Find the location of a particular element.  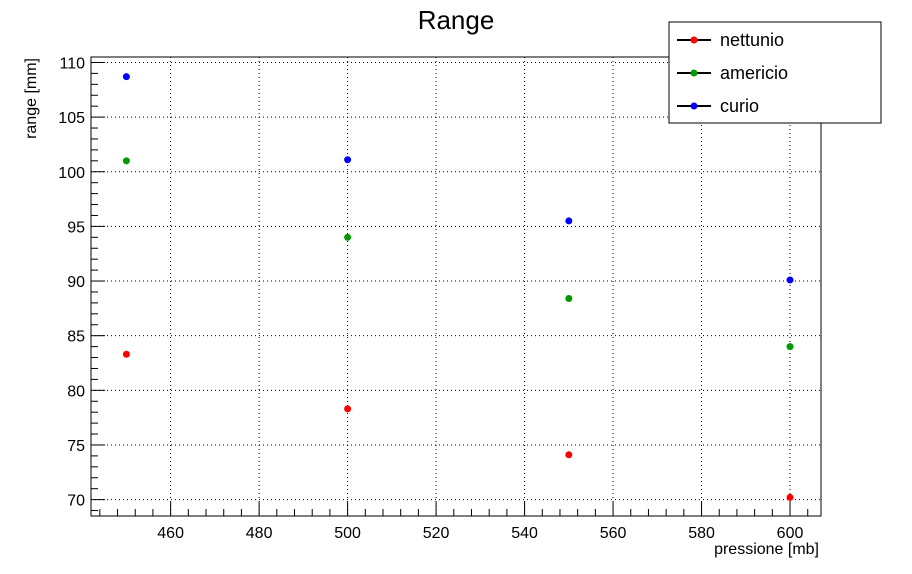

legend-marker-curio is located at coordinates (694, 106).